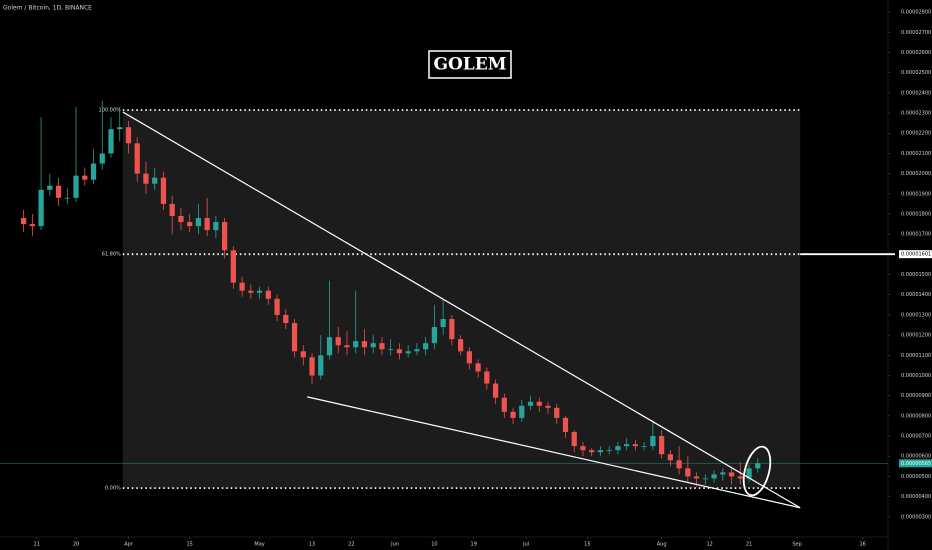 Image resolution: width=932 pixels, height=550 pixels. I want to click on y-tick-label: 0.00002600, so click(916, 53).